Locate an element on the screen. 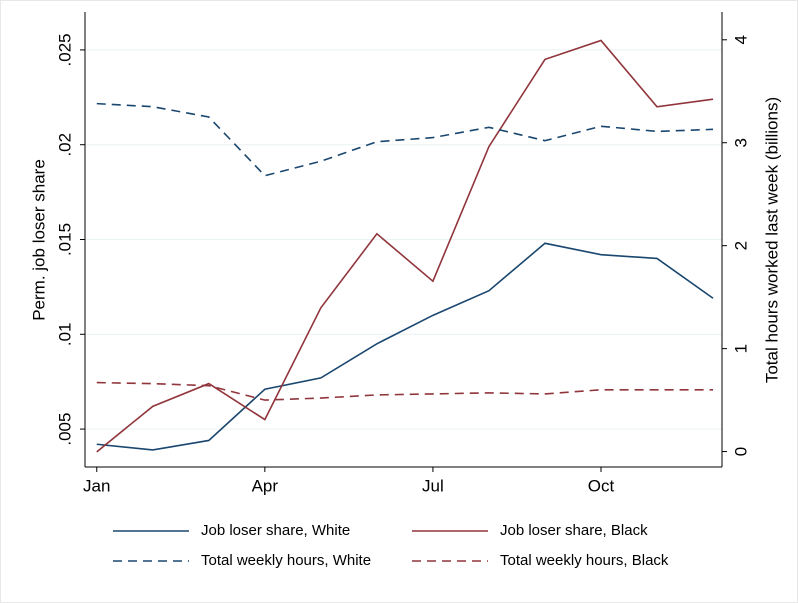 This screenshot has width=798, height=603. y2-tick-label: 1 is located at coordinates (740, 348).